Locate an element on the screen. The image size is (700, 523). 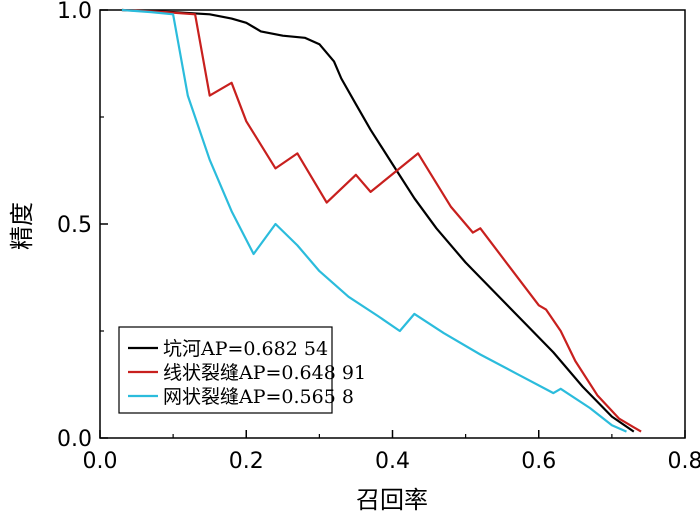
x-tick-label: 0.0 is located at coordinates (100, 461).